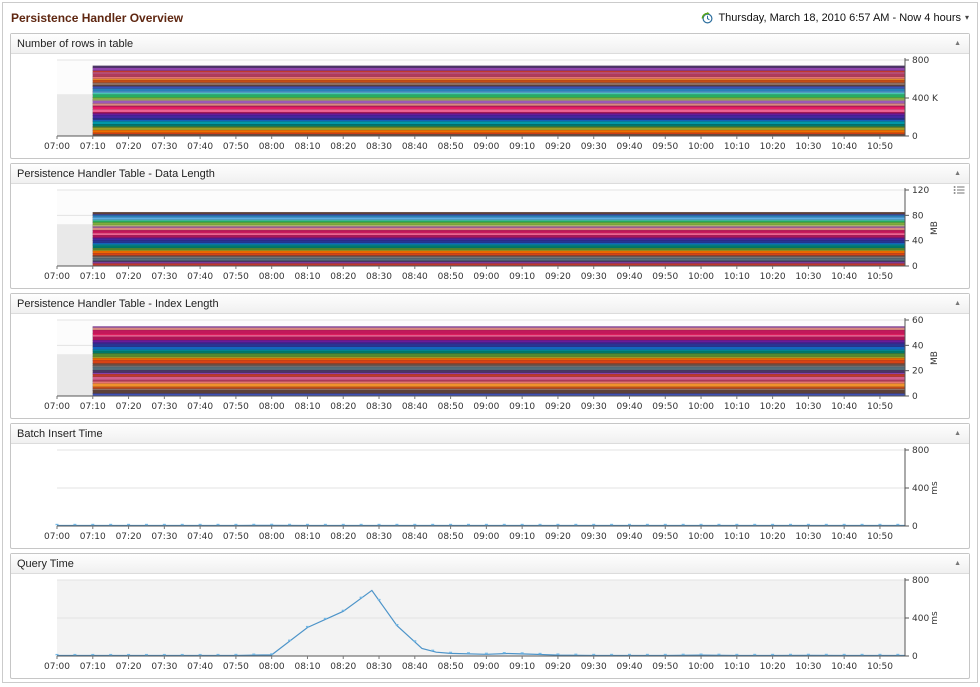 The width and height of the screenshot is (980, 687). What do you see at coordinates (45, 563) in the screenshot?
I see `panel-title: Query Time` at bounding box center [45, 563].